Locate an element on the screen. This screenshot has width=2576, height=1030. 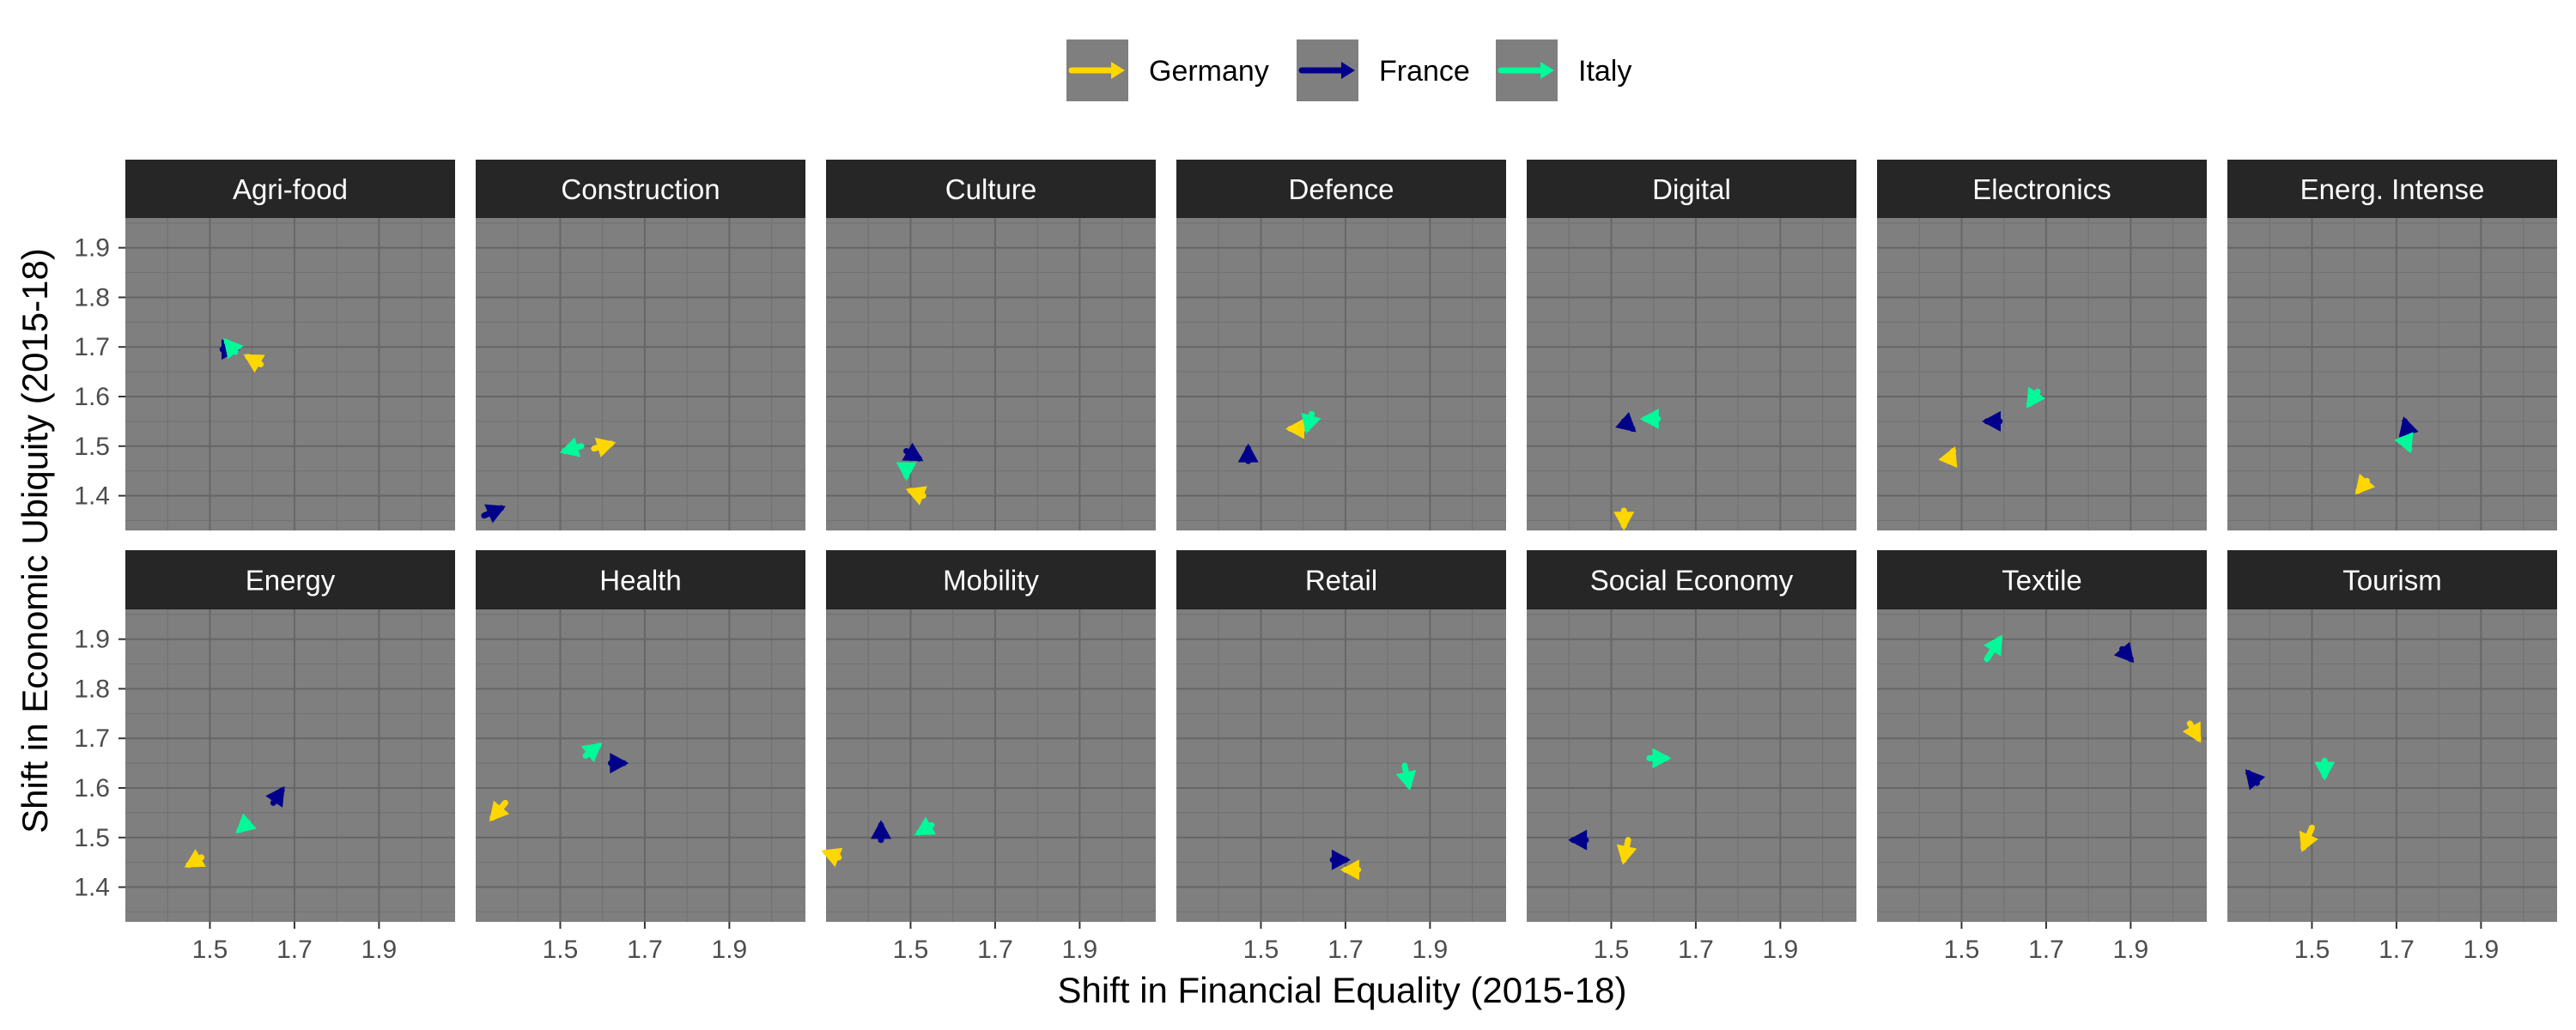
x-axis-col-5: 1.5 1.7 1.9 is located at coordinates (1697, 943).